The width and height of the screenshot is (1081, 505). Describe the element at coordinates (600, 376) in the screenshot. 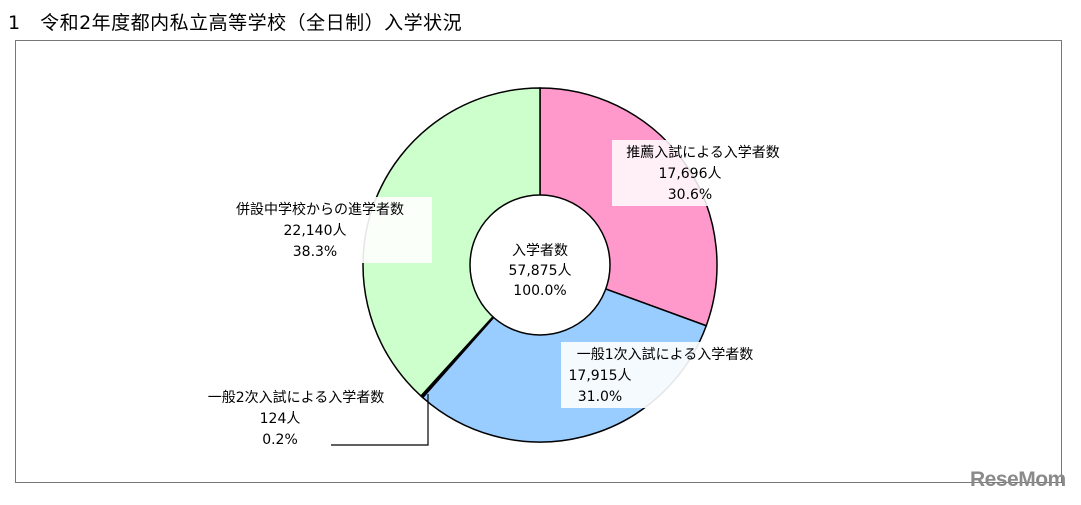

I see `slice-label-value: 17,915人` at that location.